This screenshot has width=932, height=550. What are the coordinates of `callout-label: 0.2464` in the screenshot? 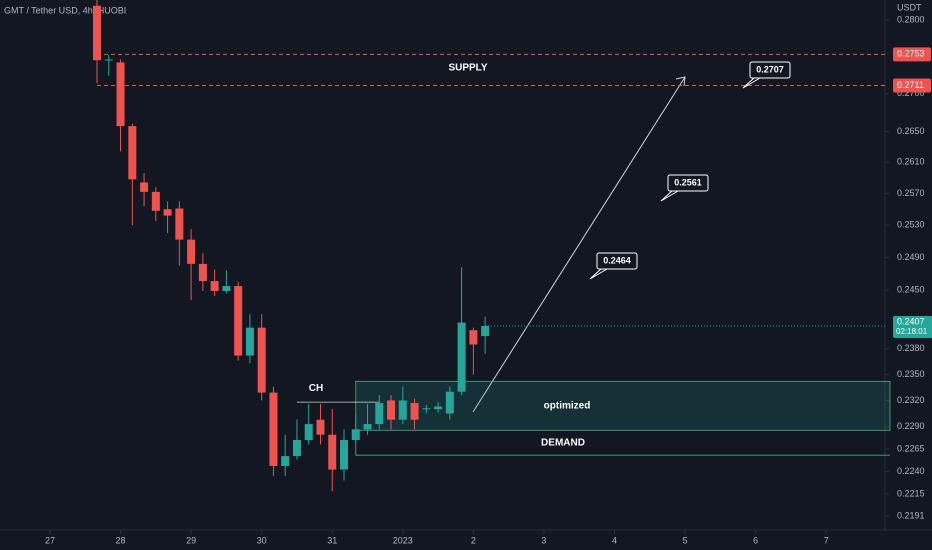 It's located at (617, 260).